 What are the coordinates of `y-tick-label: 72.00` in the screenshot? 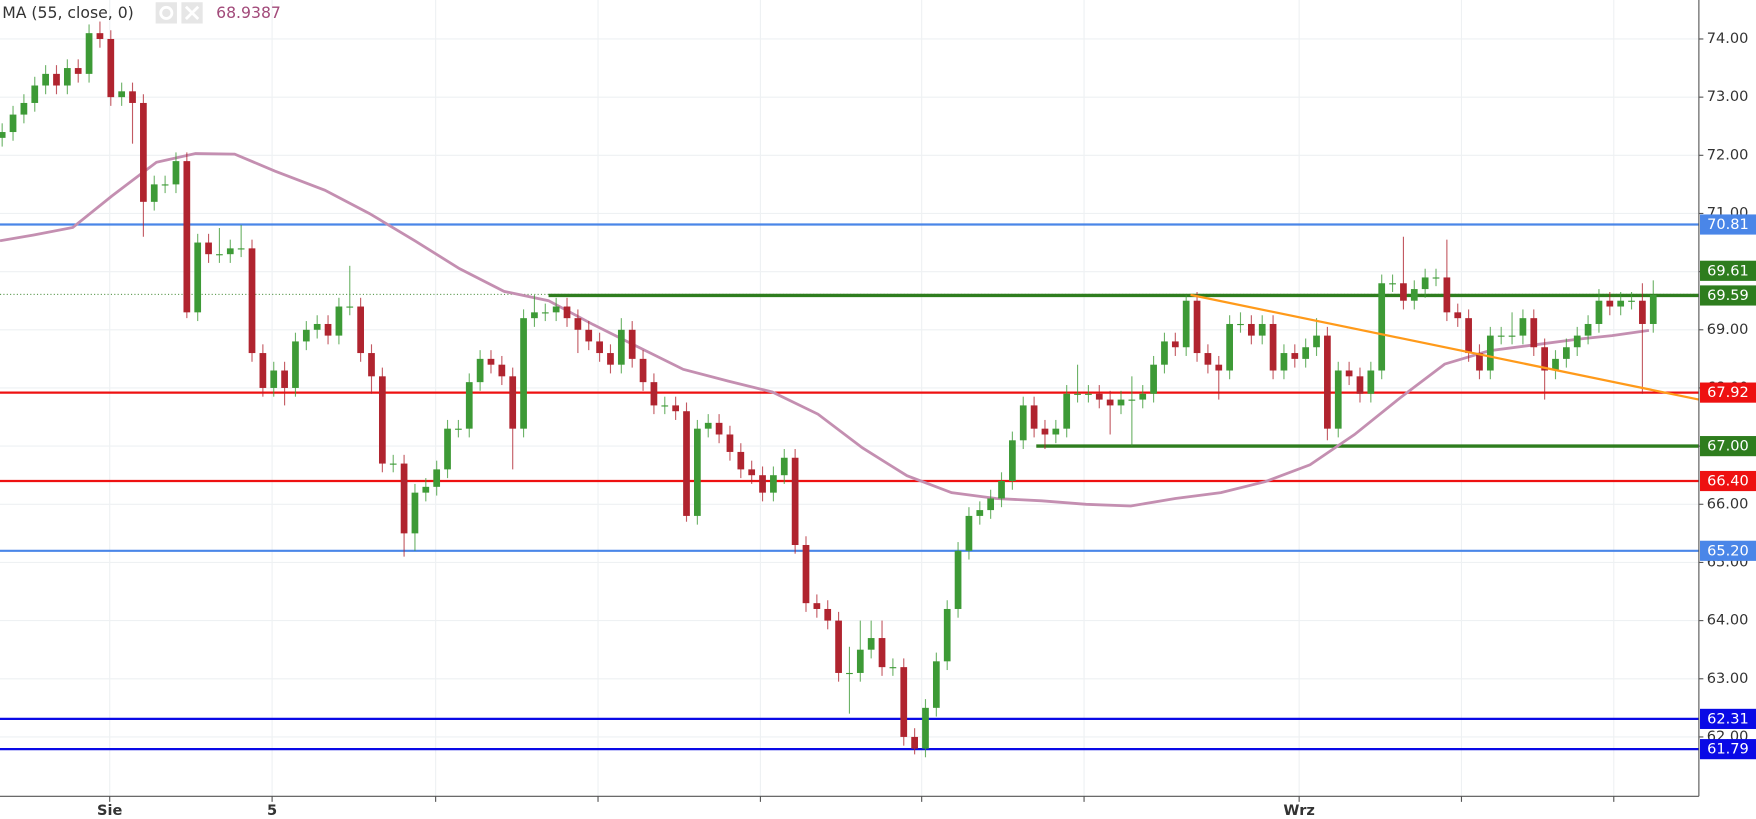 It's located at (1728, 154).